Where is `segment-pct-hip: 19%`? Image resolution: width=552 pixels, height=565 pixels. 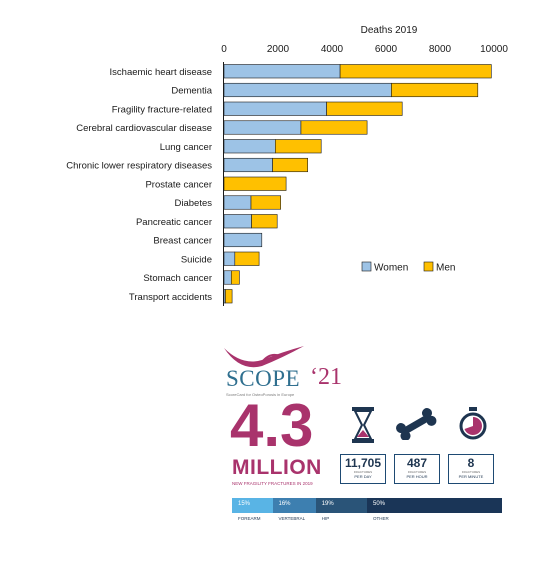 segment-pct-hip: 19% is located at coordinates (327, 504).